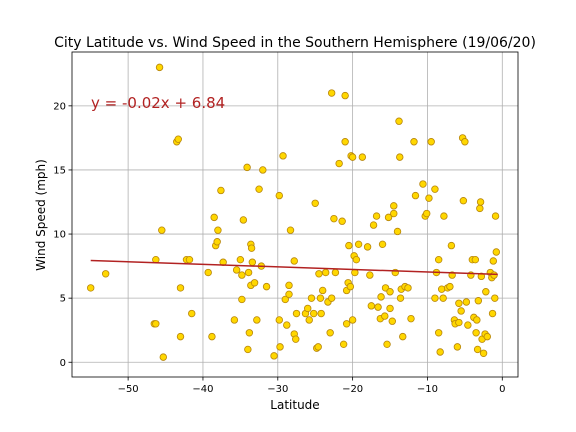  What do you see at coordinates (427, 389) in the screenshot?
I see `x-tick-label: −10` at bounding box center [427, 389].